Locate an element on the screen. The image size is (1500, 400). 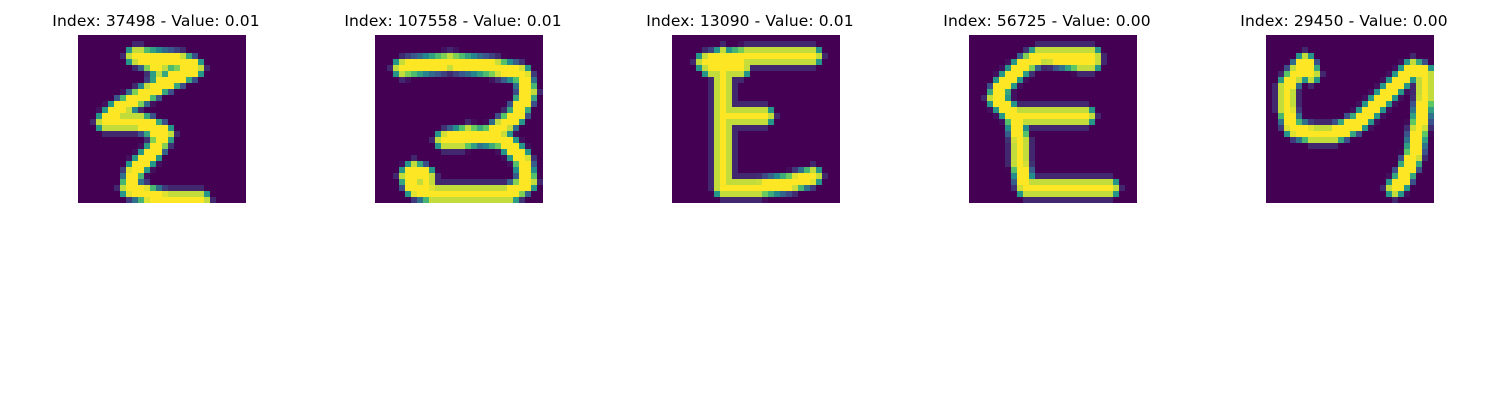
subplot-panel: Index: 37498 - Value: 0.01 is located at coordinates (156, 105).